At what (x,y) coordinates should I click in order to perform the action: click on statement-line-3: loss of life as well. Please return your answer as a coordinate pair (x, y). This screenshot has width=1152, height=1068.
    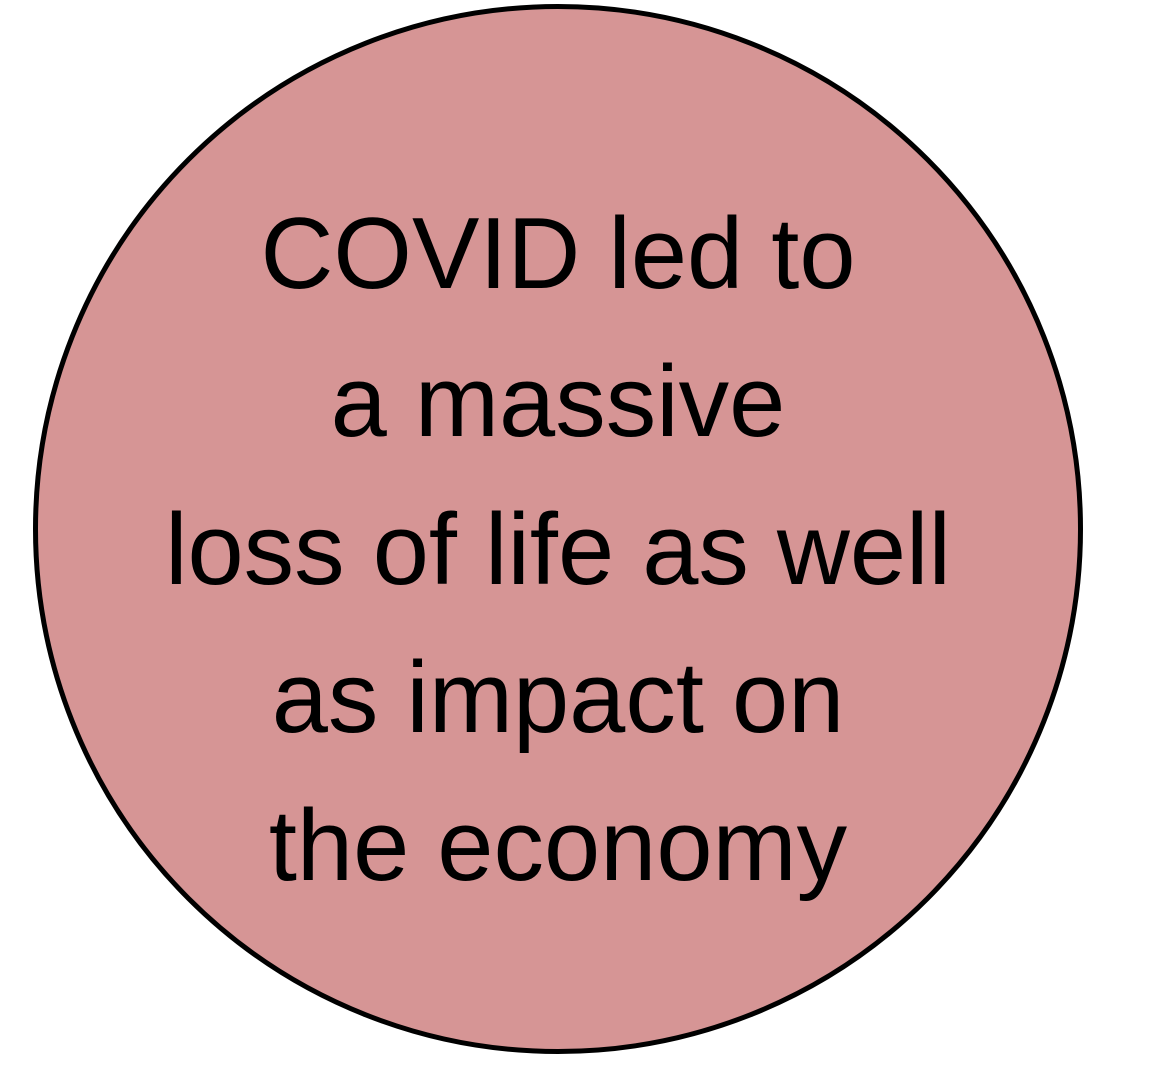
    Looking at the image, I should click on (558, 550).